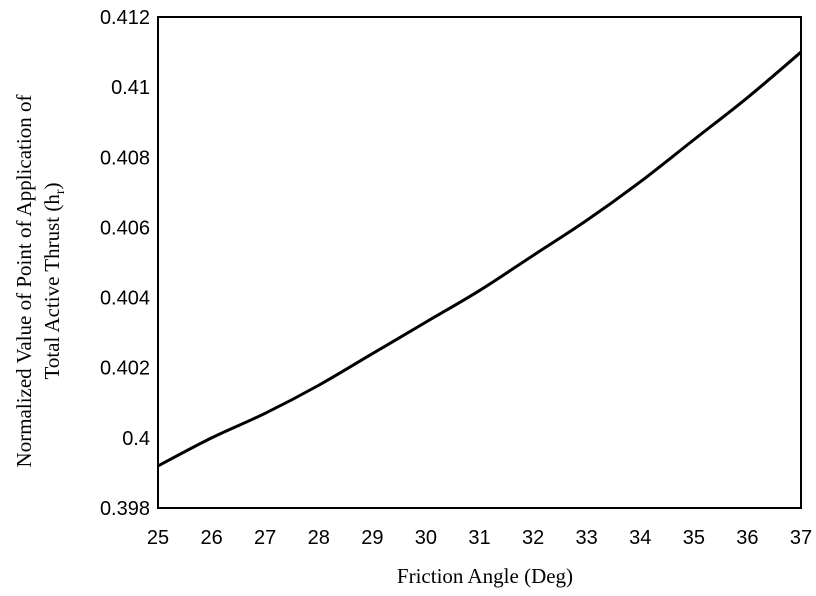 The image size is (816, 596). What do you see at coordinates (211, 538) in the screenshot?
I see `x-tick-label: 26` at bounding box center [211, 538].